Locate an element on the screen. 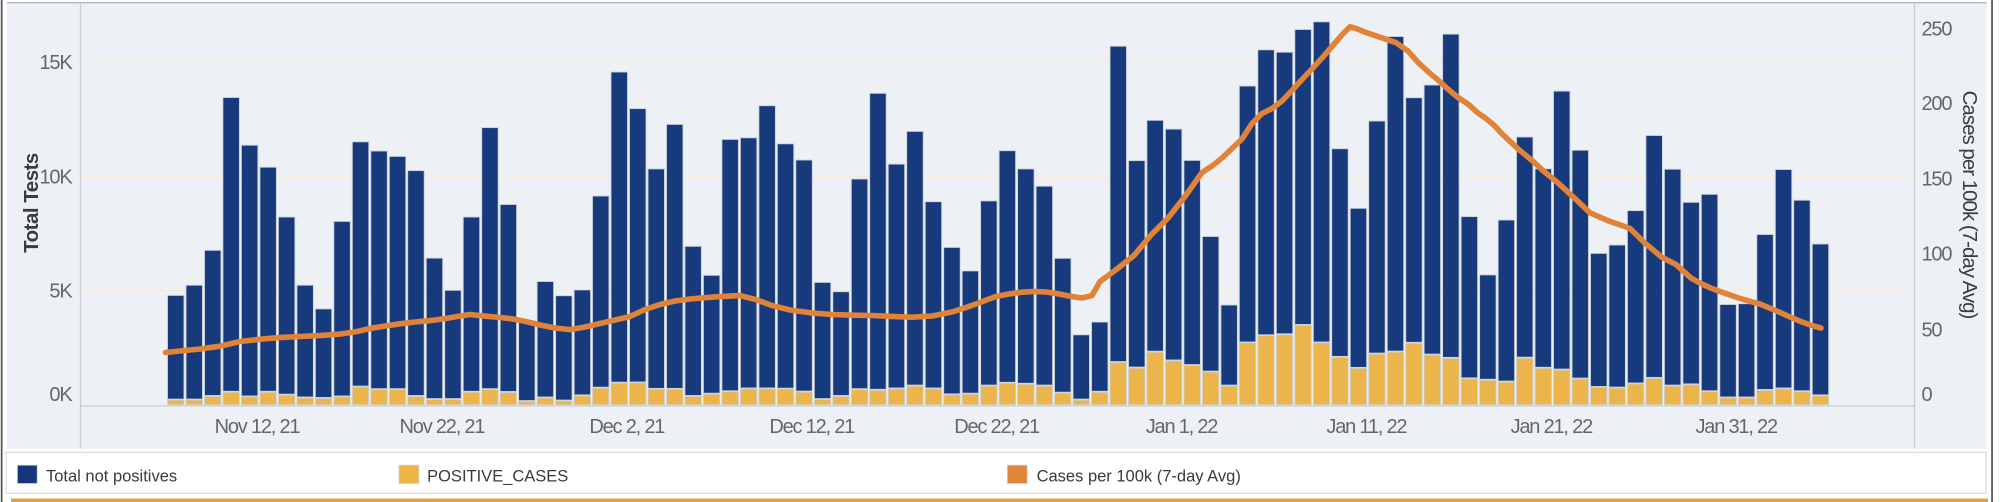 The width and height of the screenshot is (2000, 502). svg-text: Jan 1, 22 is located at coordinates (1182, 427).